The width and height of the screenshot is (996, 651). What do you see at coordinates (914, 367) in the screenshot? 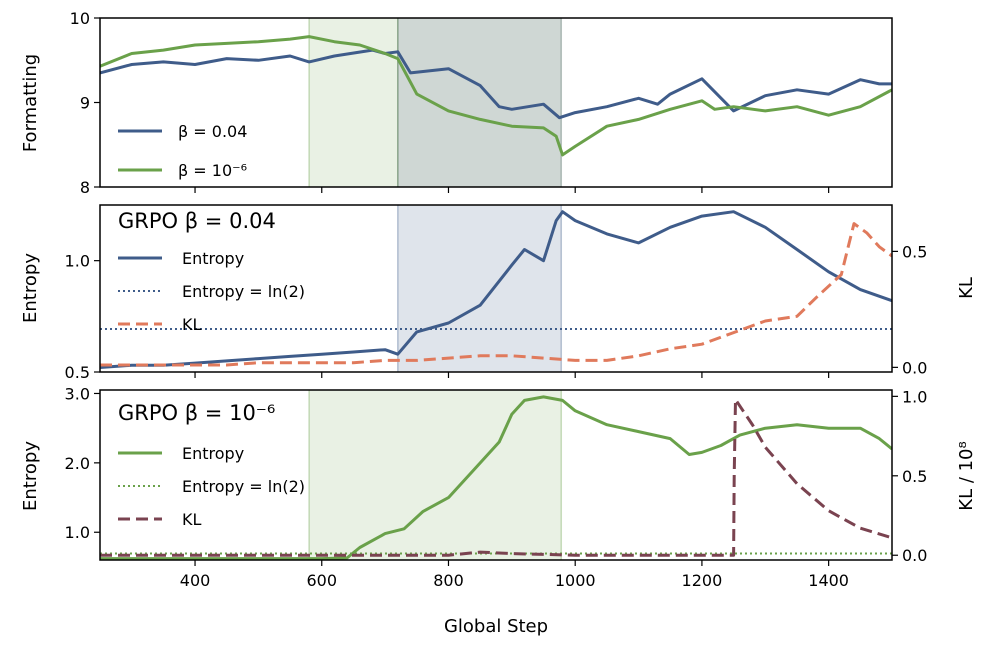
I see `grpo_004-ytick-right-label: 0.0` at bounding box center [914, 367].